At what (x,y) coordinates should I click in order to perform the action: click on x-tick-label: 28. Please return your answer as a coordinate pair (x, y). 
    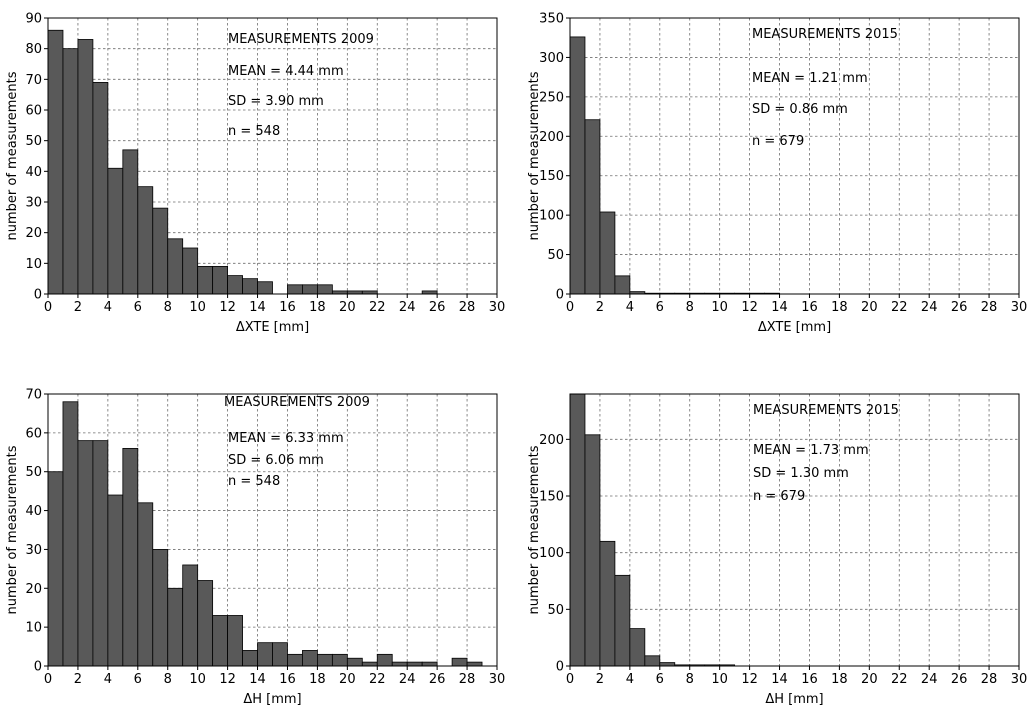
    Looking at the image, I should click on (467, 307).